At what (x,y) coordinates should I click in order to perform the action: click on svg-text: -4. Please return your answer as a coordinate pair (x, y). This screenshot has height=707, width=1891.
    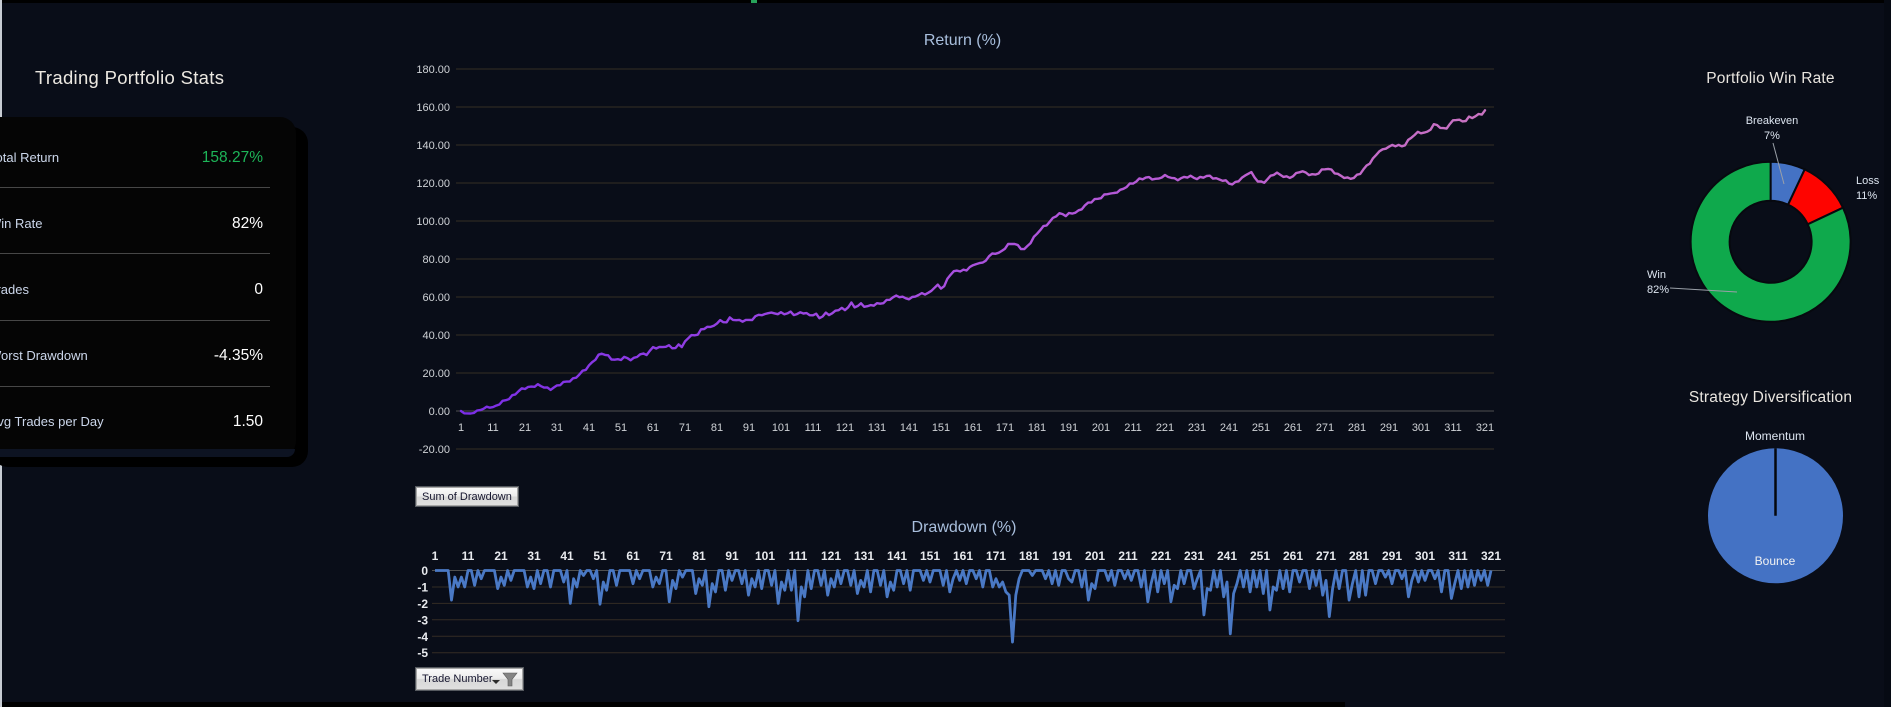
    Looking at the image, I should click on (422, 637).